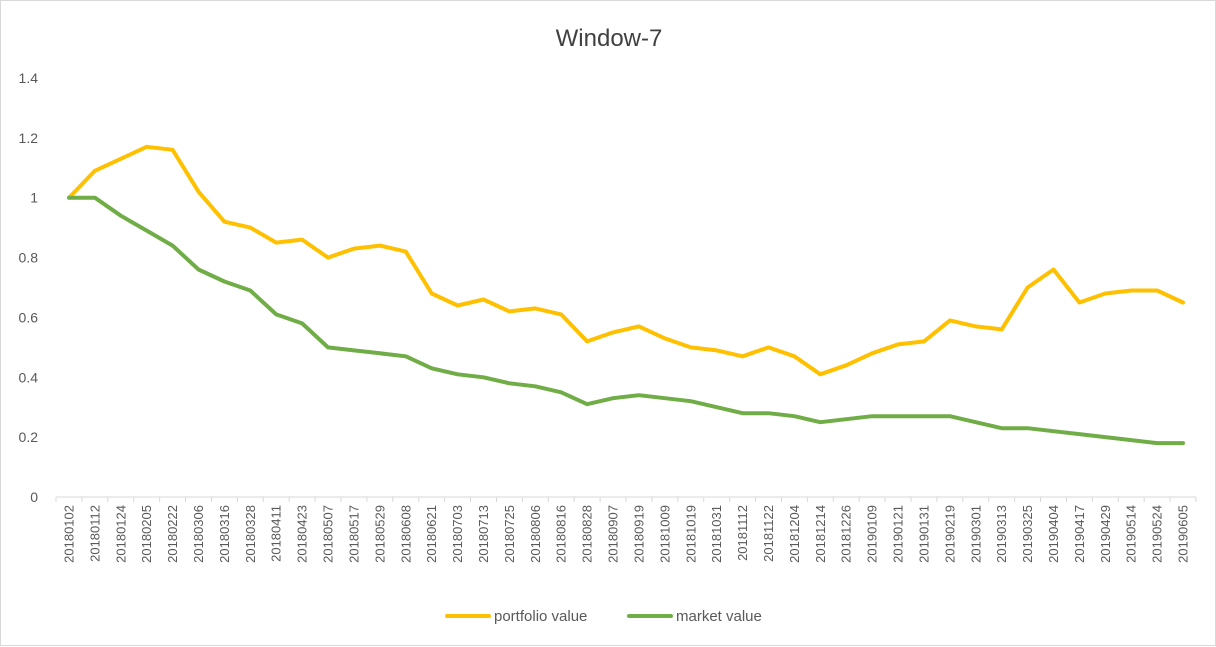  I want to click on x-tick-label: 20190121, so click(898, 534).